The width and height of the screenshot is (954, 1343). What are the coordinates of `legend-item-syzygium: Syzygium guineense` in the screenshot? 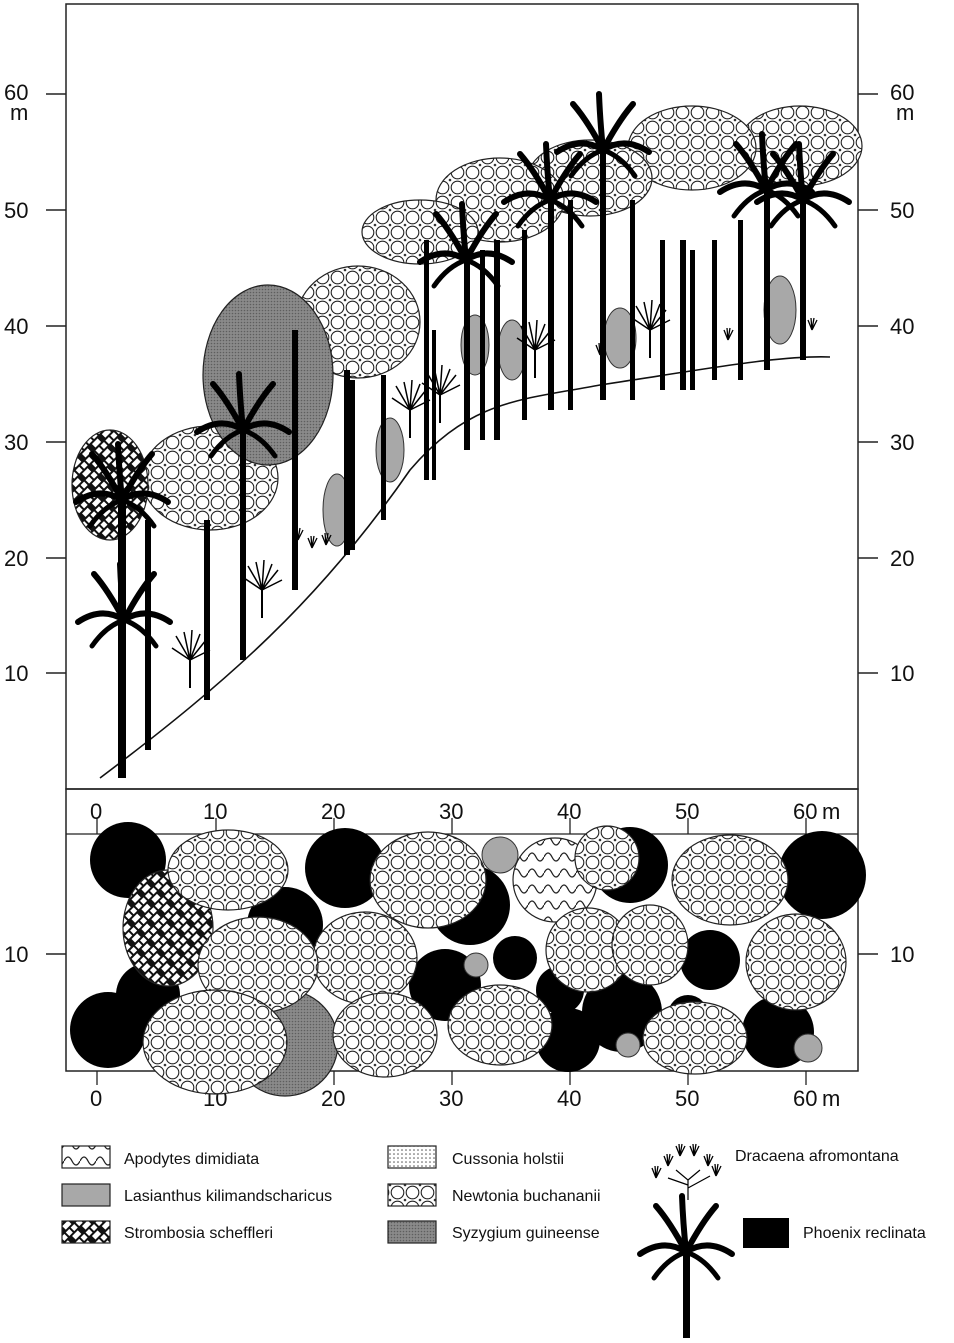 It's located at (493, 1232).